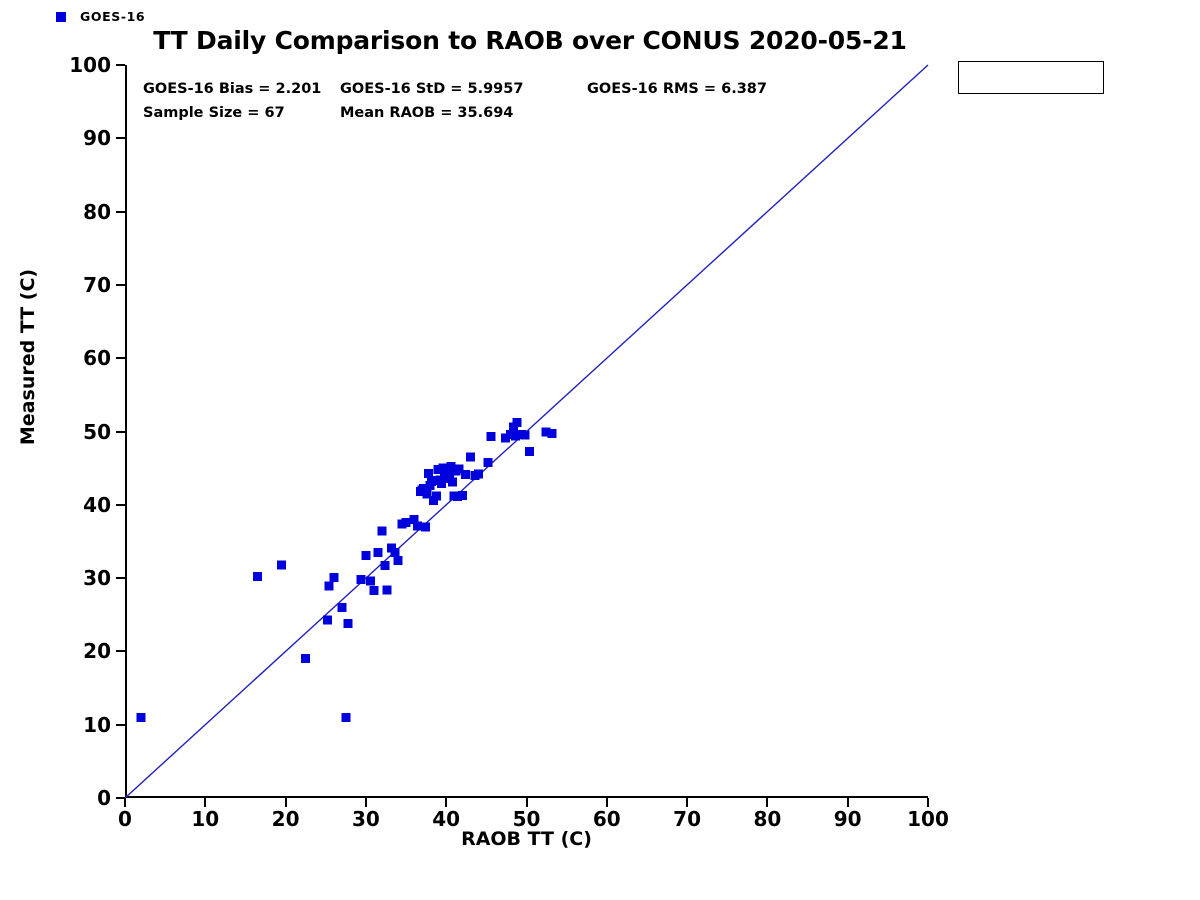  What do you see at coordinates (232, 89) in the screenshot?
I see `annotation-bias: GOES-16 Bias = 2.201` at bounding box center [232, 89].